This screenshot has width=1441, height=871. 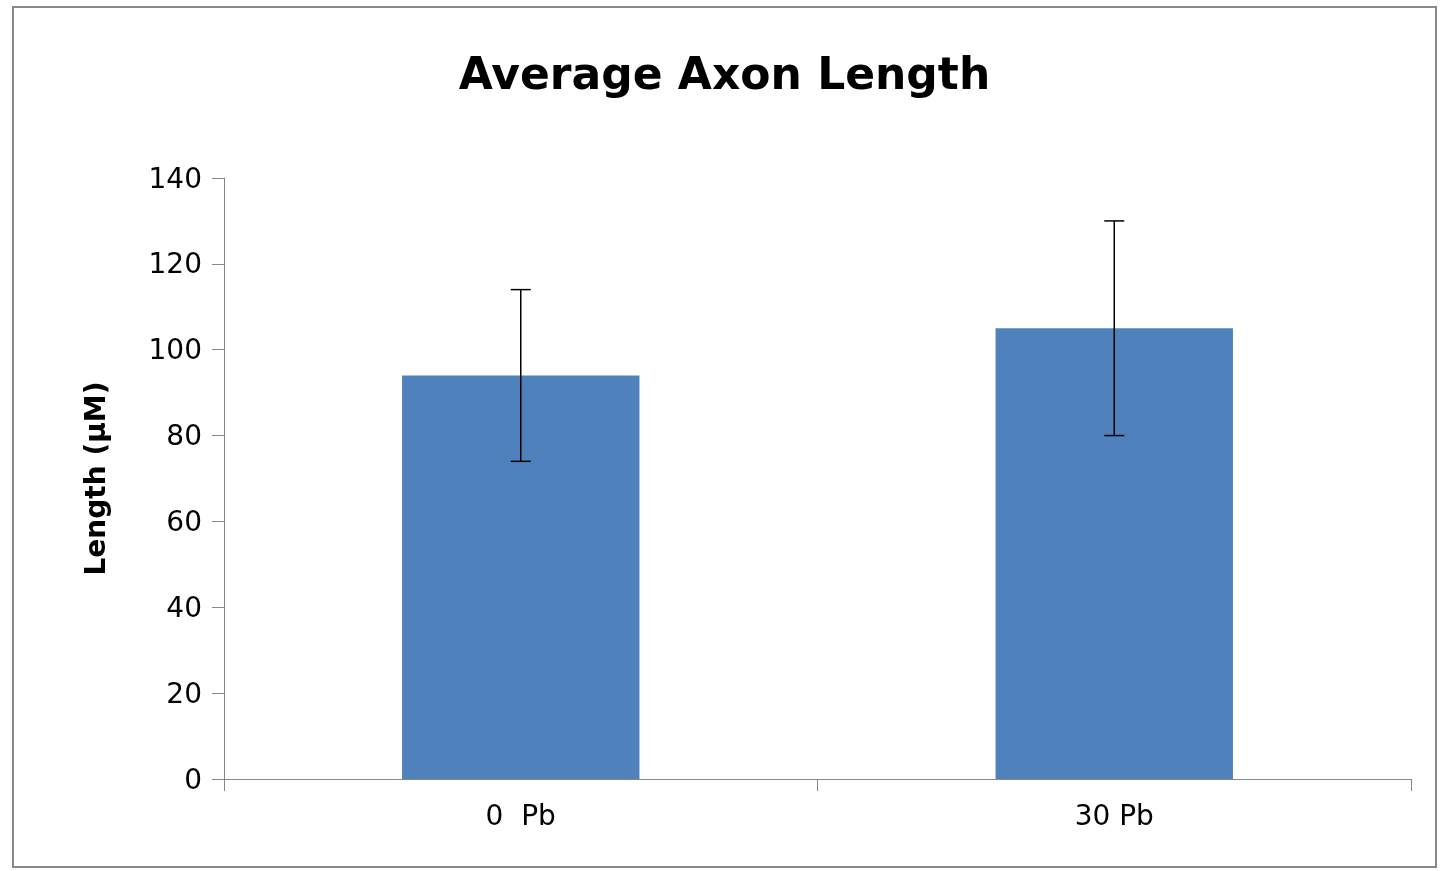 I want to click on y-tick-label: 60, so click(x=184, y=521).